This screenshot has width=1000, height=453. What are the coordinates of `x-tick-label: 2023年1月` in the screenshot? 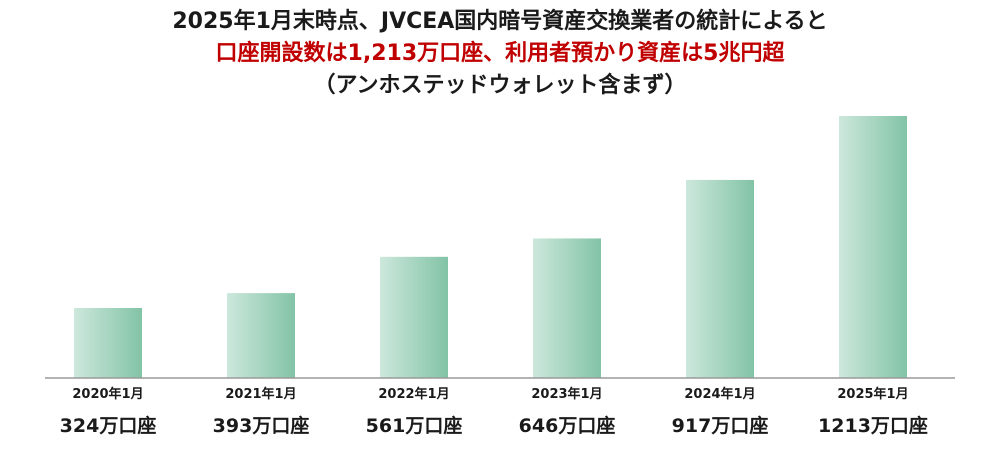 It's located at (566, 394).